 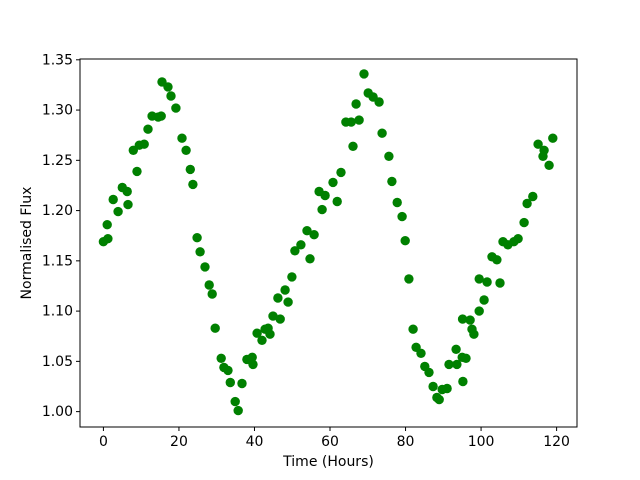 I want to click on x-tick-label: 120, so click(x=556, y=442).